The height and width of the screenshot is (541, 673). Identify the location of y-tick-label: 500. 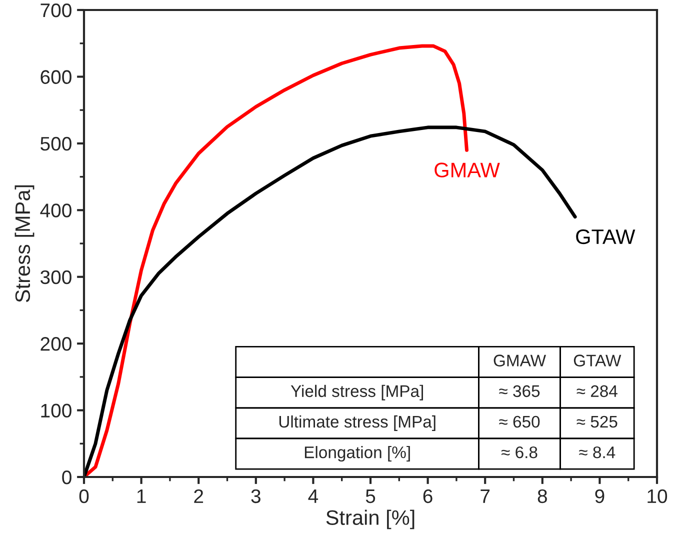
(56, 143).